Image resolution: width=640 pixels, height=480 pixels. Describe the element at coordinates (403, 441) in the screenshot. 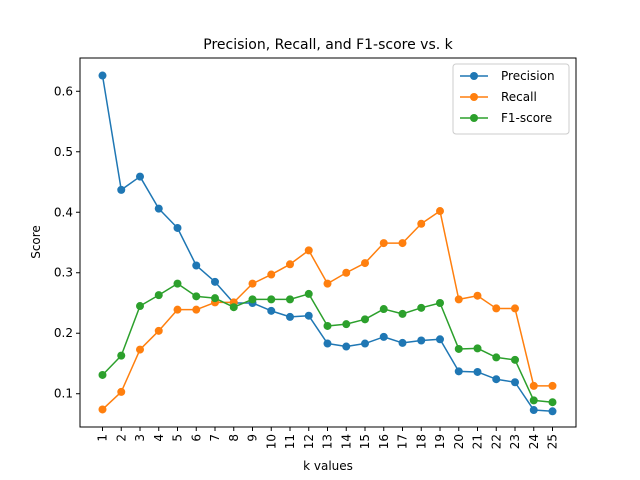

I see `x-tick-label: 17` at that location.